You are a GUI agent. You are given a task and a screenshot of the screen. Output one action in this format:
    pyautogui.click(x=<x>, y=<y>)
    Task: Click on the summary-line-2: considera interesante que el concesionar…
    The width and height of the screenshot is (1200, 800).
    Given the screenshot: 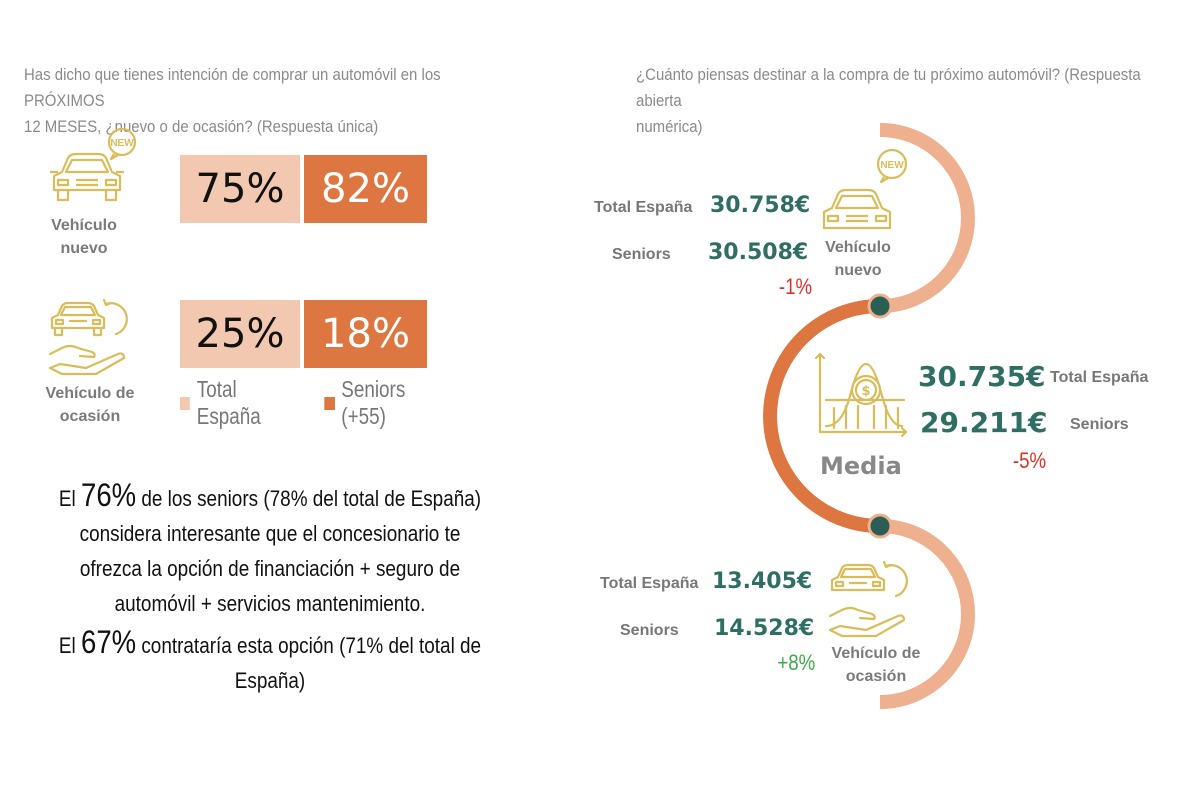 What is the action you would take?
    pyautogui.click(x=270, y=533)
    